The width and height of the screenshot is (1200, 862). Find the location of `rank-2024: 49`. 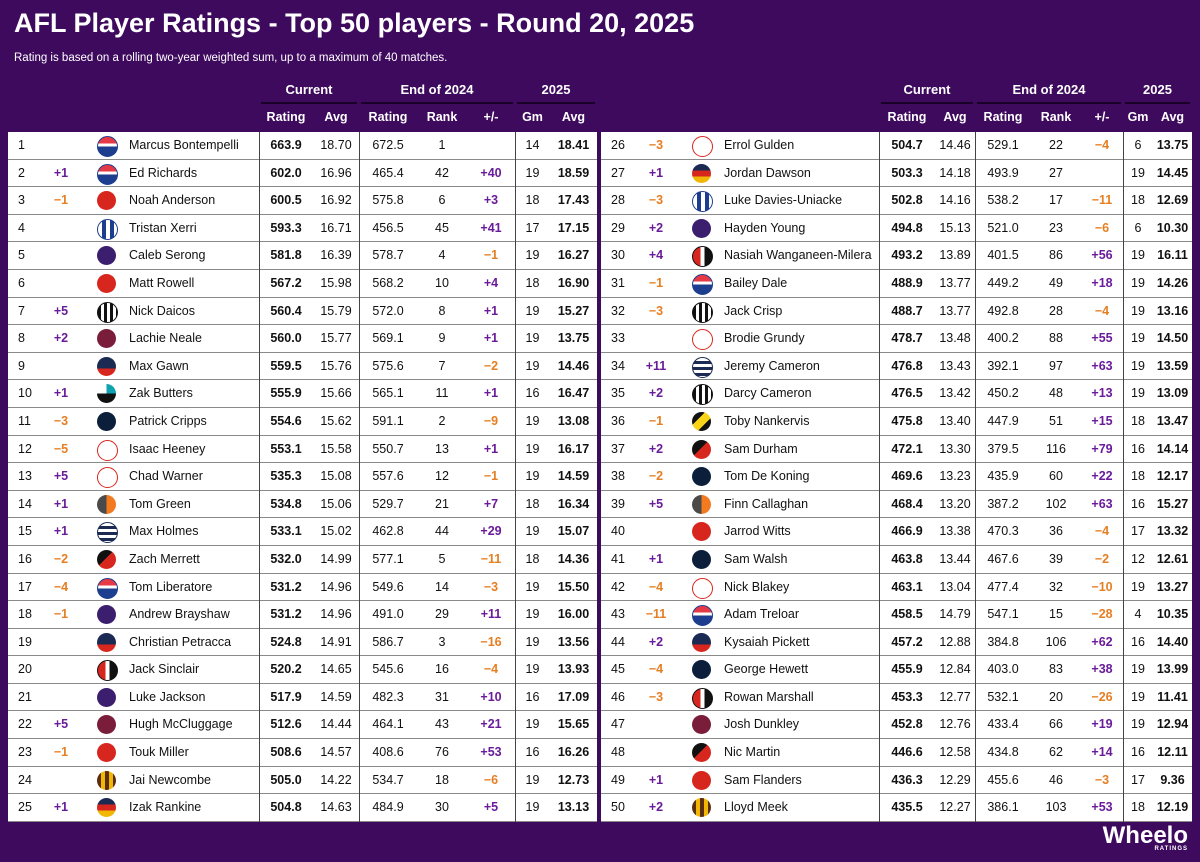

rank-2024: 49 is located at coordinates (1056, 282).